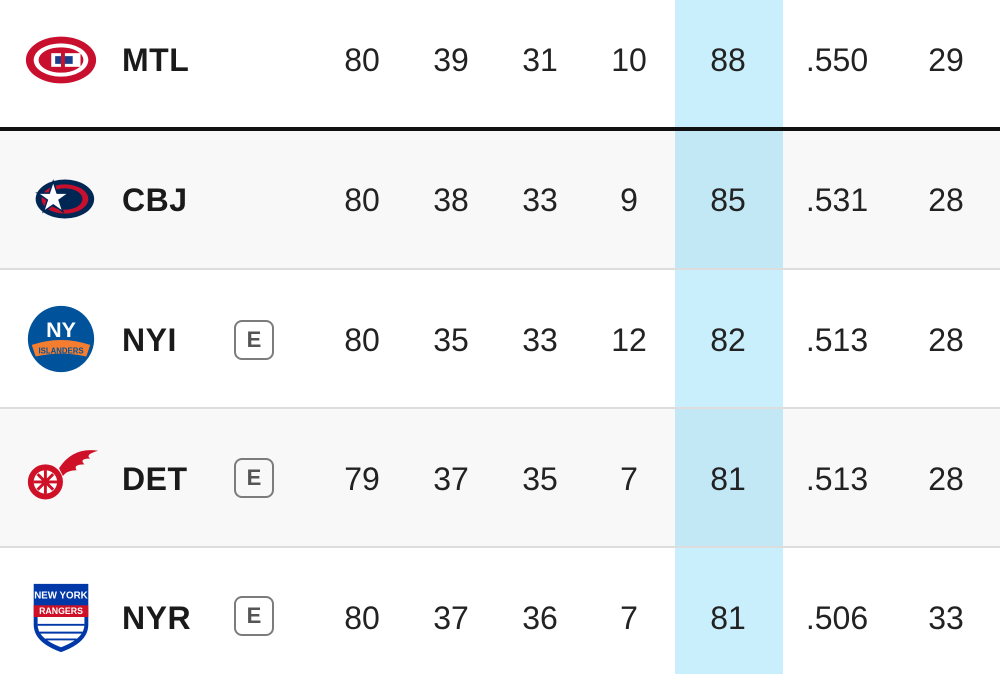 The height and width of the screenshot is (674, 1000). Describe the element at coordinates (500, 129) in the screenshot. I see `playoff-cutoff-line` at that location.